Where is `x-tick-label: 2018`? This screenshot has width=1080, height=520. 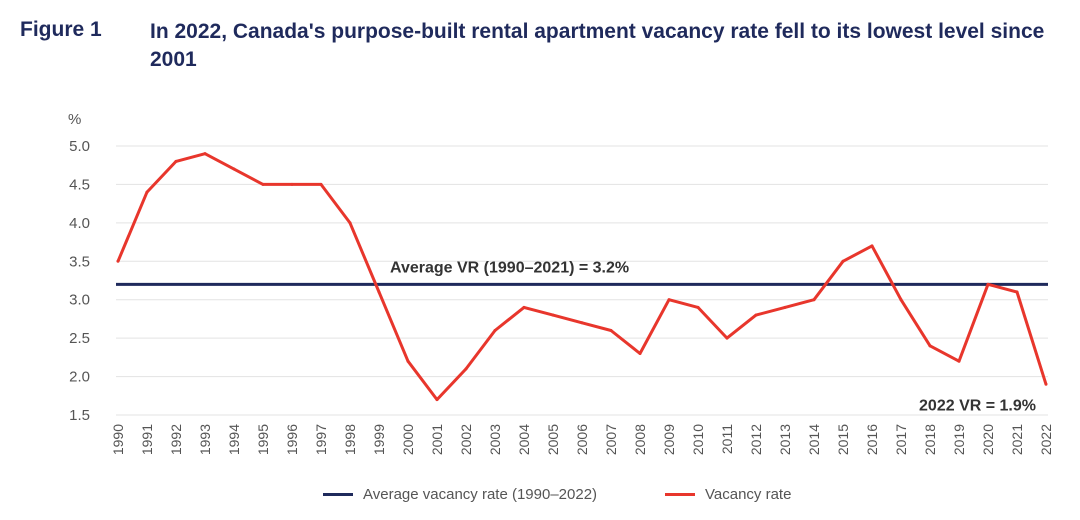 x-tick-label: 2018 is located at coordinates (930, 439).